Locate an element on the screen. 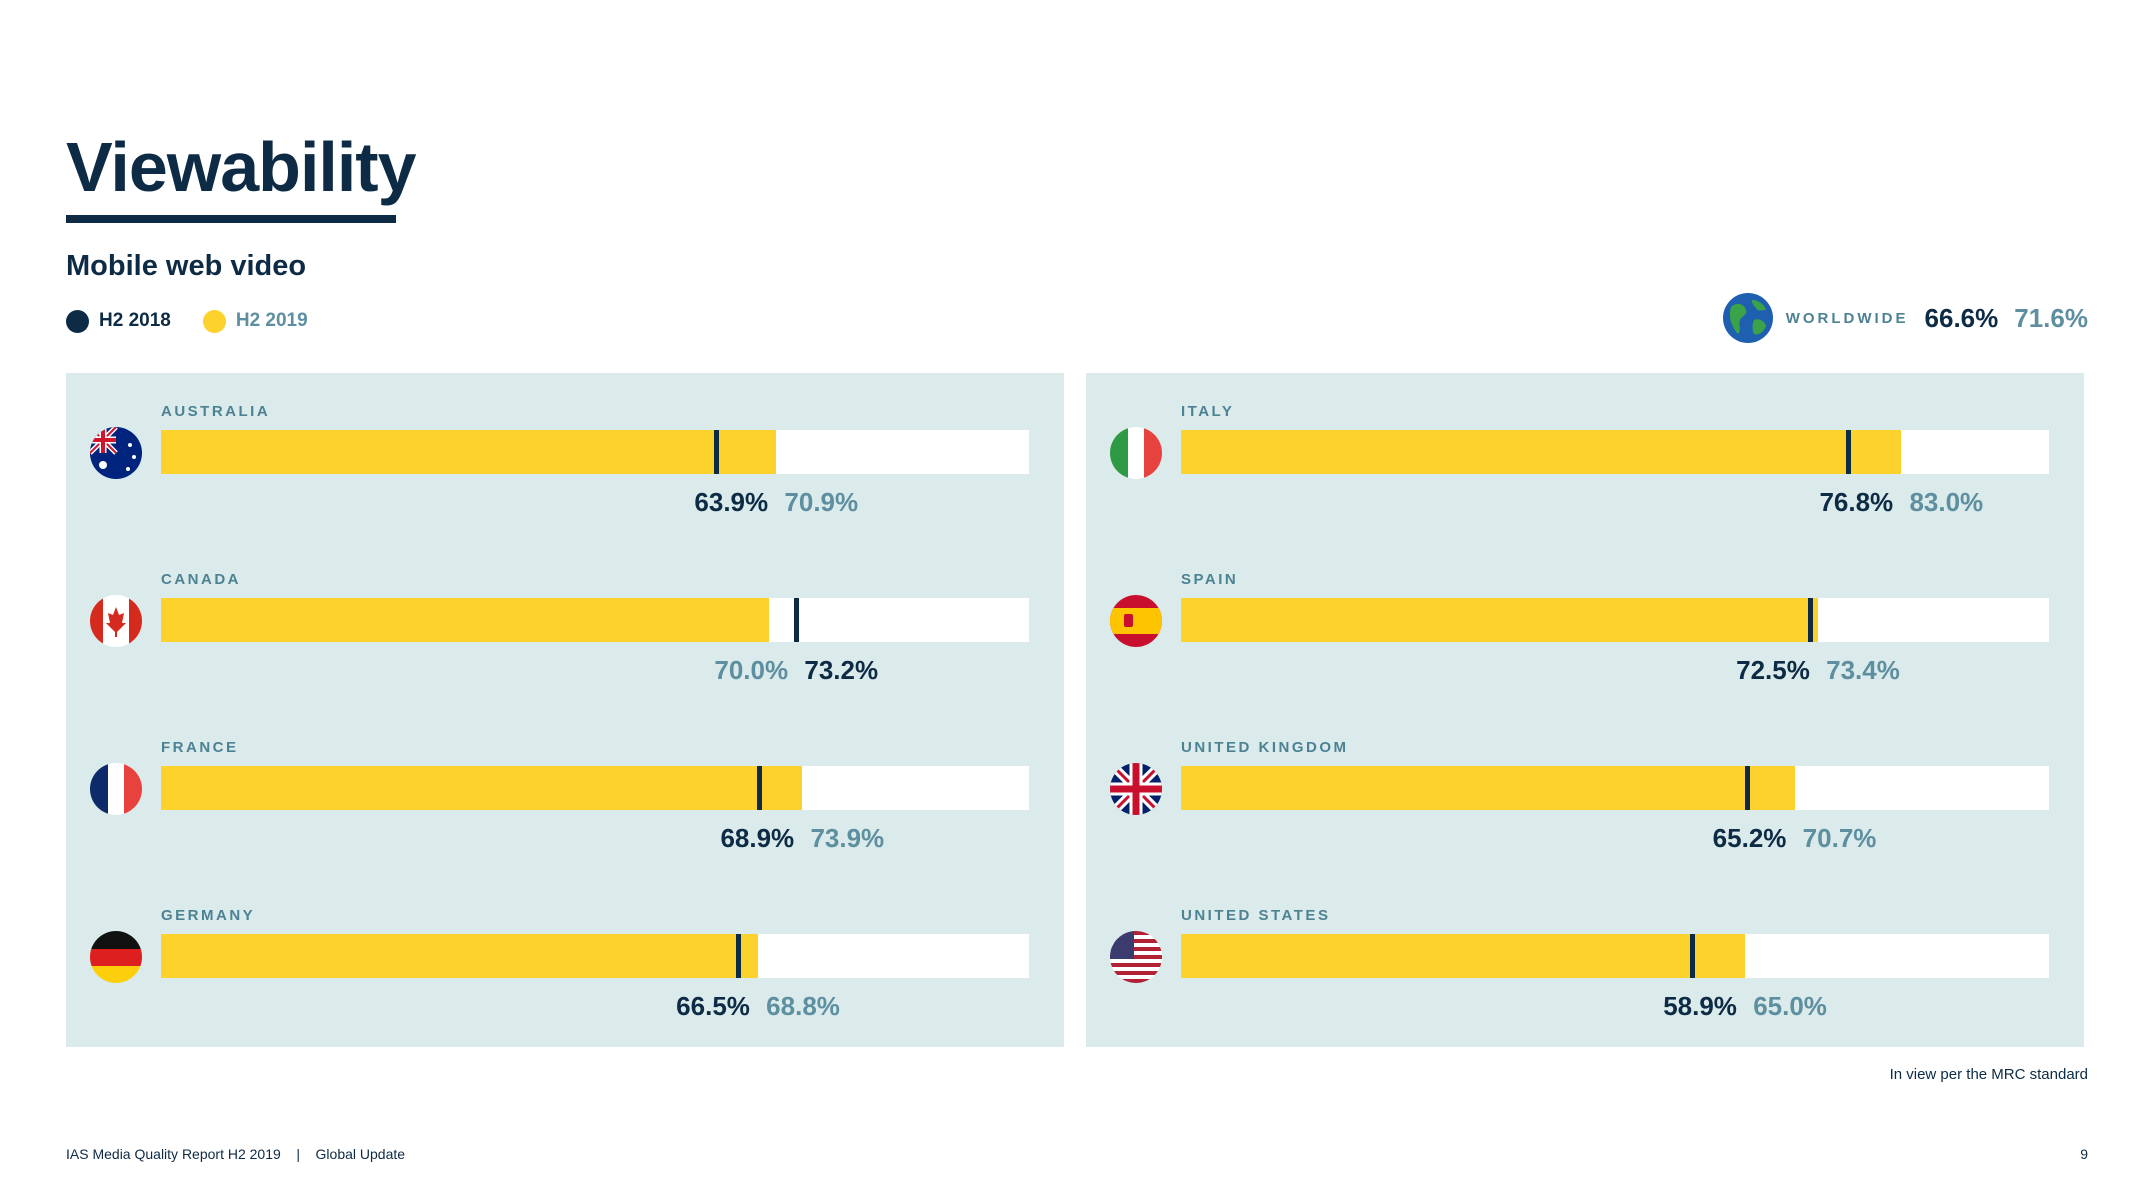  country-row-germany: GERMANY 66.5% 68.8% is located at coordinates (565, 961).